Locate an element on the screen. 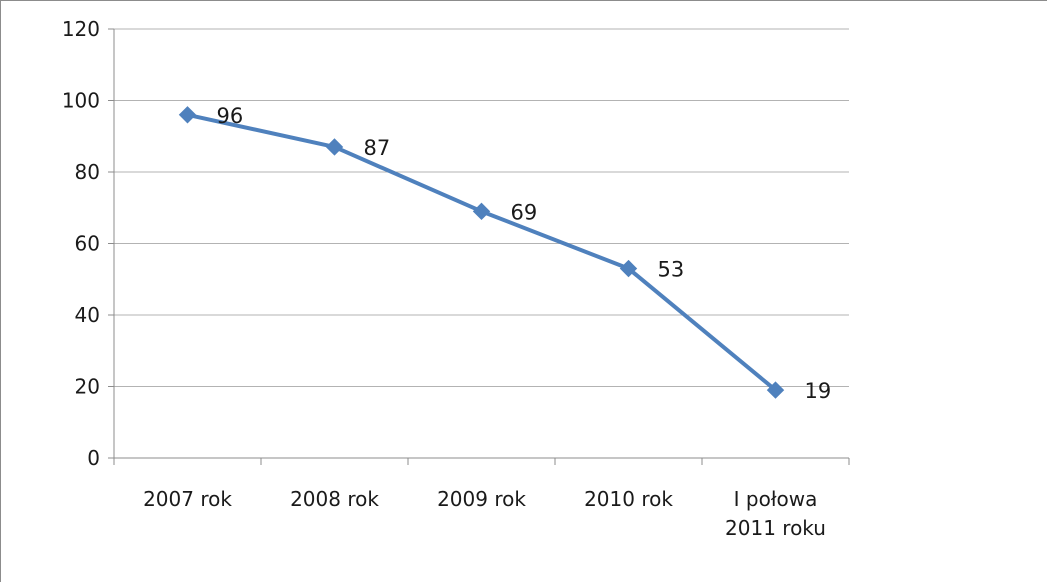 The image size is (1047, 583). y-tick-label: 20 is located at coordinates (87, 387).